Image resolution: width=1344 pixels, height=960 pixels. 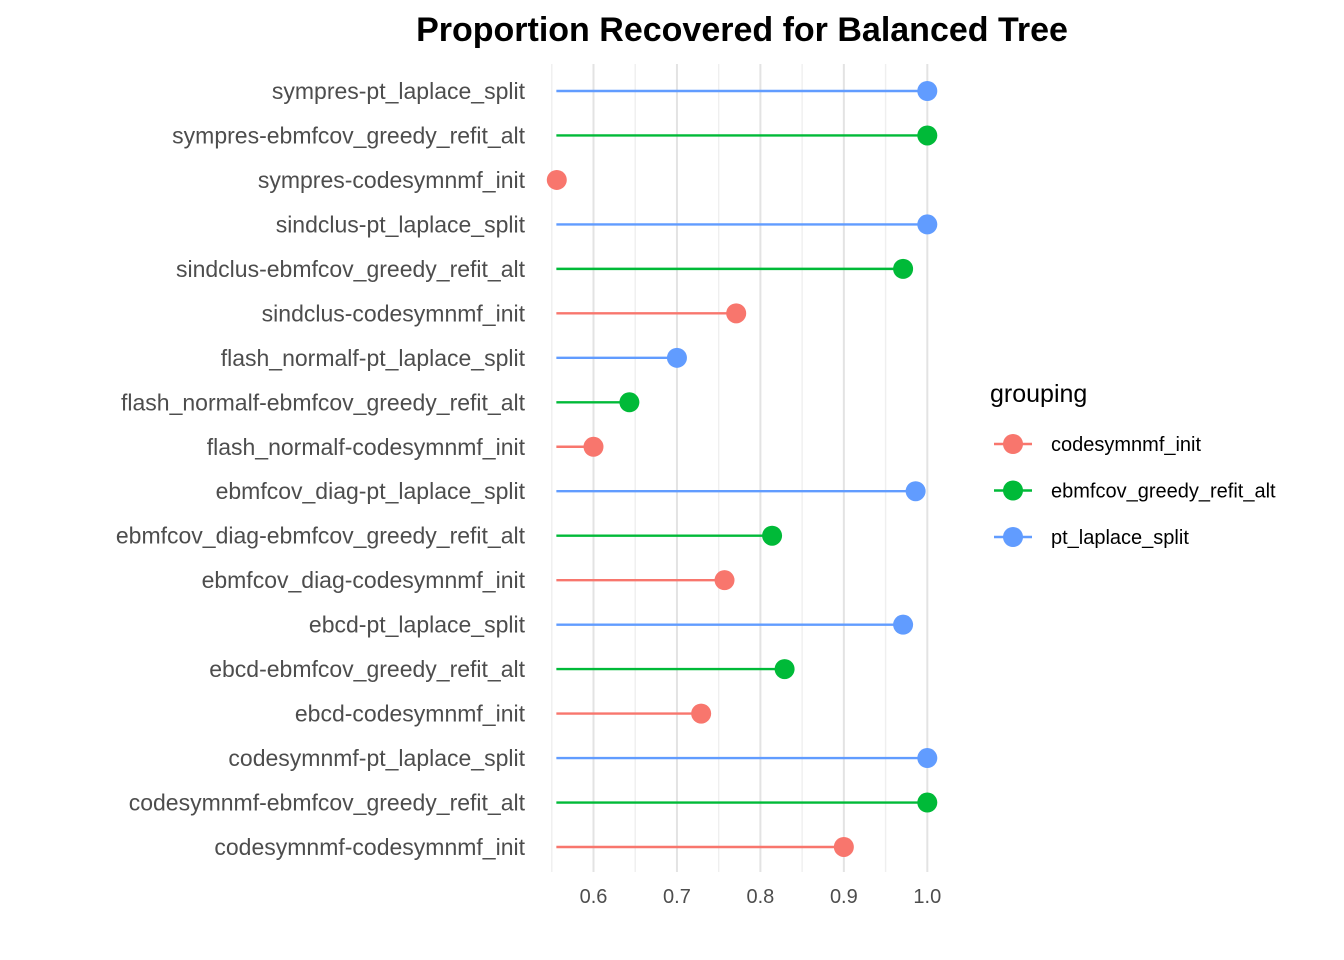 What do you see at coordinates (394, 313) in the screenshot?
I see `category-label: sindclus-codesymnmf_init` at bounding box center [394, 313].